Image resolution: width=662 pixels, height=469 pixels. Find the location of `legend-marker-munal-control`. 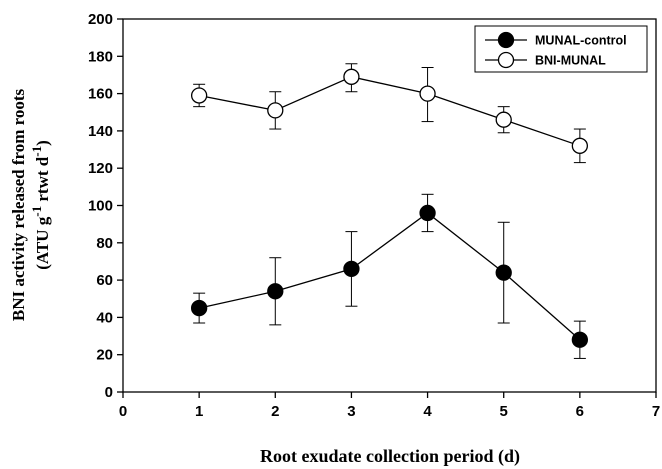

legend-marker-munal-control is located at coordinates (506, 40).